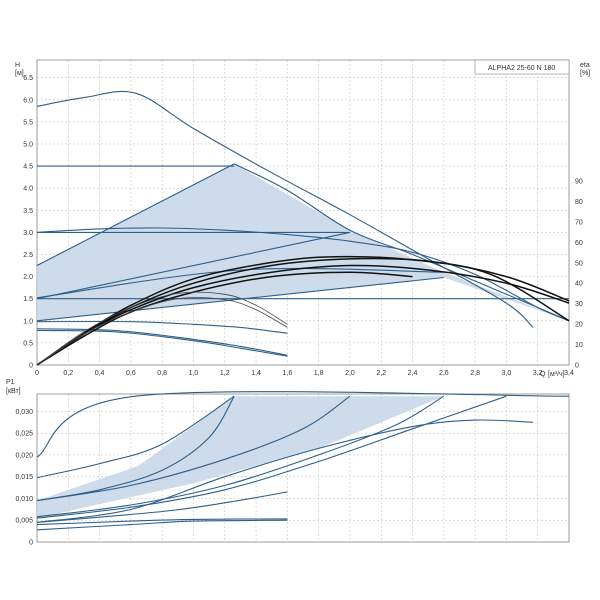  What do you see at coordinates (319, 373) in the screenshot?
I see `x-tick-label: 1,8` at bounding box center [319, 373].